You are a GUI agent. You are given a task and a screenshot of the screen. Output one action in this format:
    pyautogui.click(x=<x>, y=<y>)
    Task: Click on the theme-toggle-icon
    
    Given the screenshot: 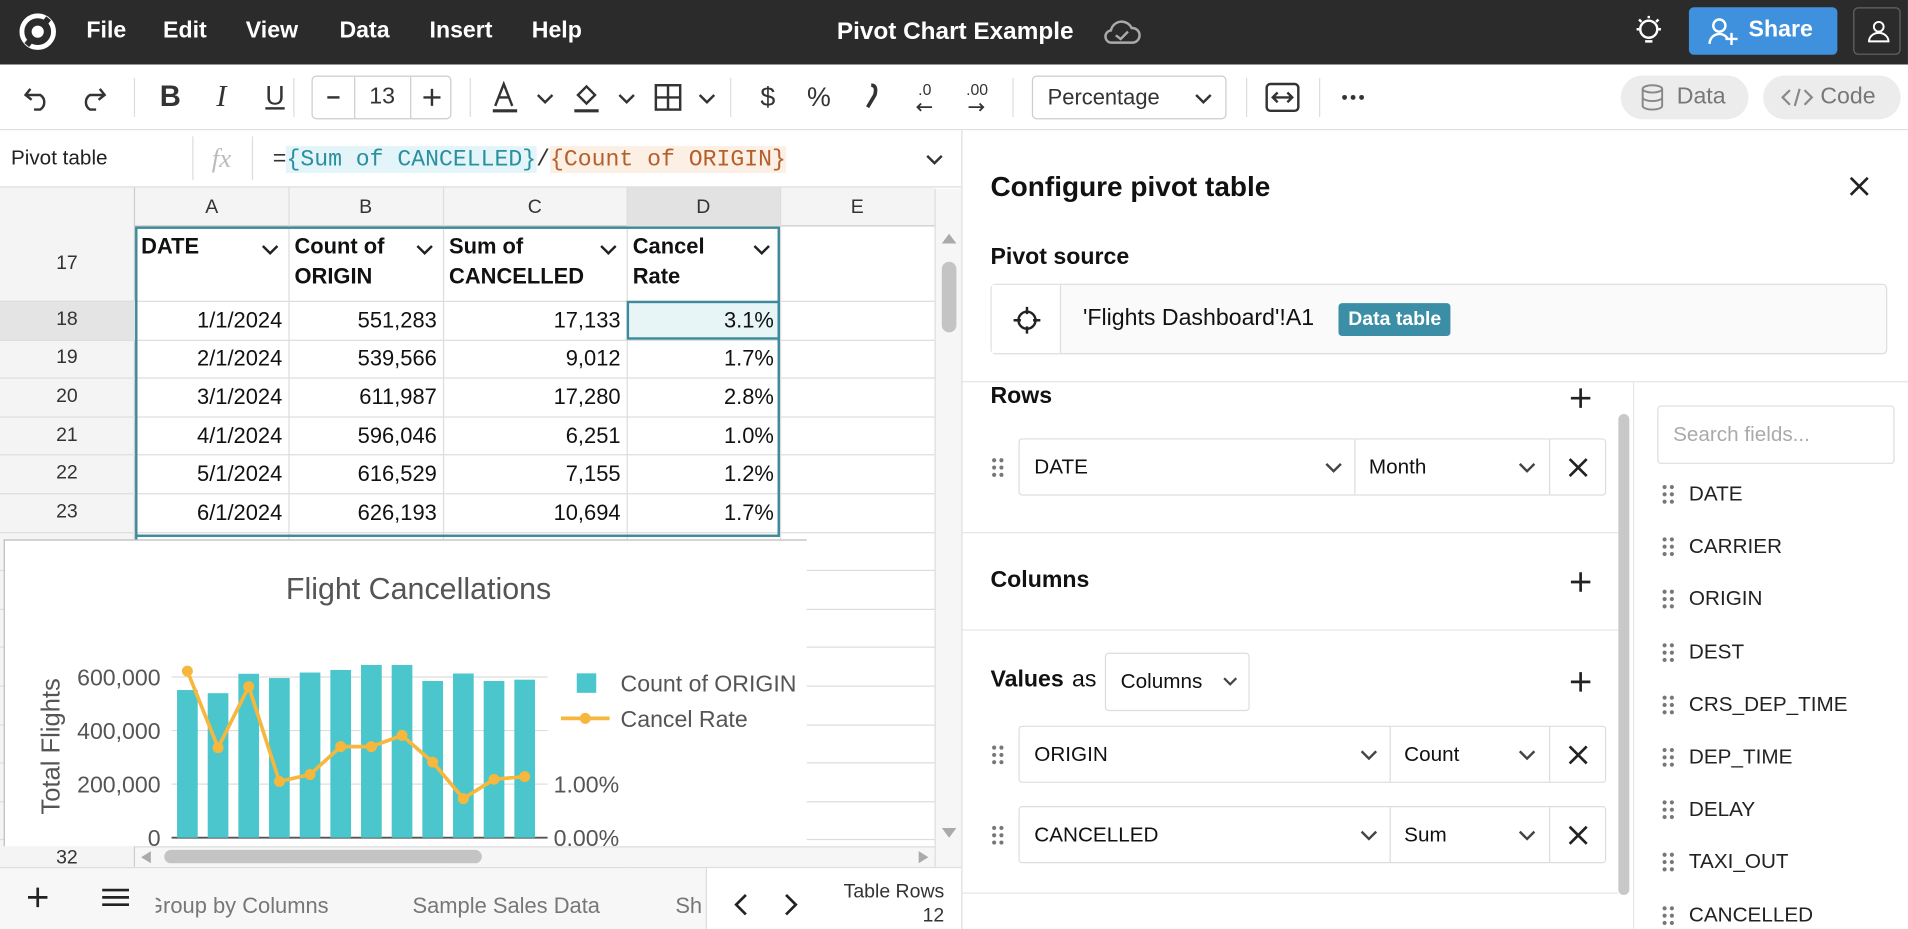 What is the action you would take?
    pyautogui.click(x=1648, y=32)
    